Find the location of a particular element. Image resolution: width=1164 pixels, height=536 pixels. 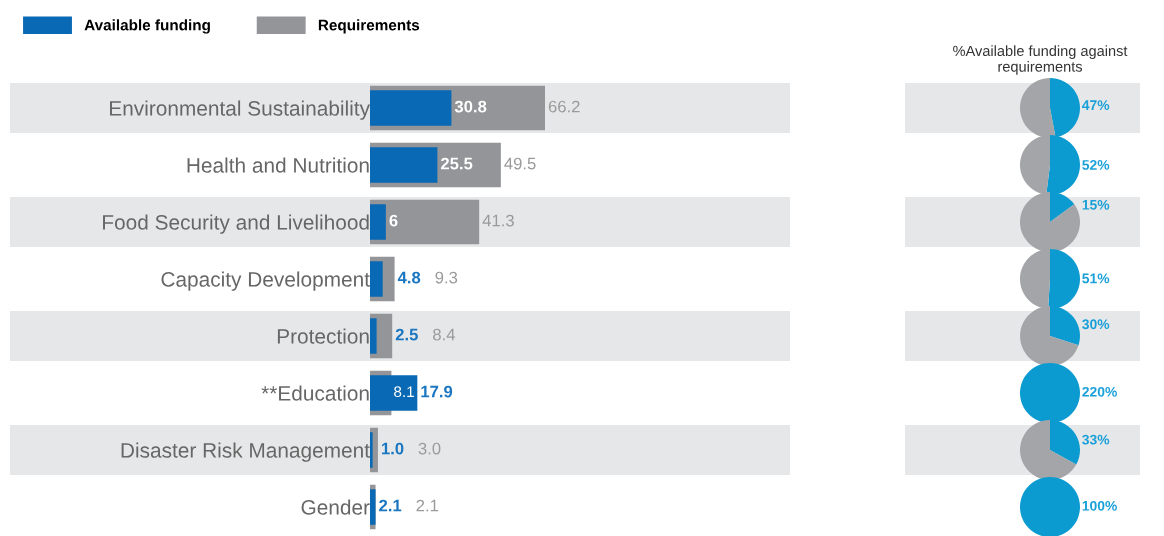

data-label: 33% is located at coordinates (1096, 439).